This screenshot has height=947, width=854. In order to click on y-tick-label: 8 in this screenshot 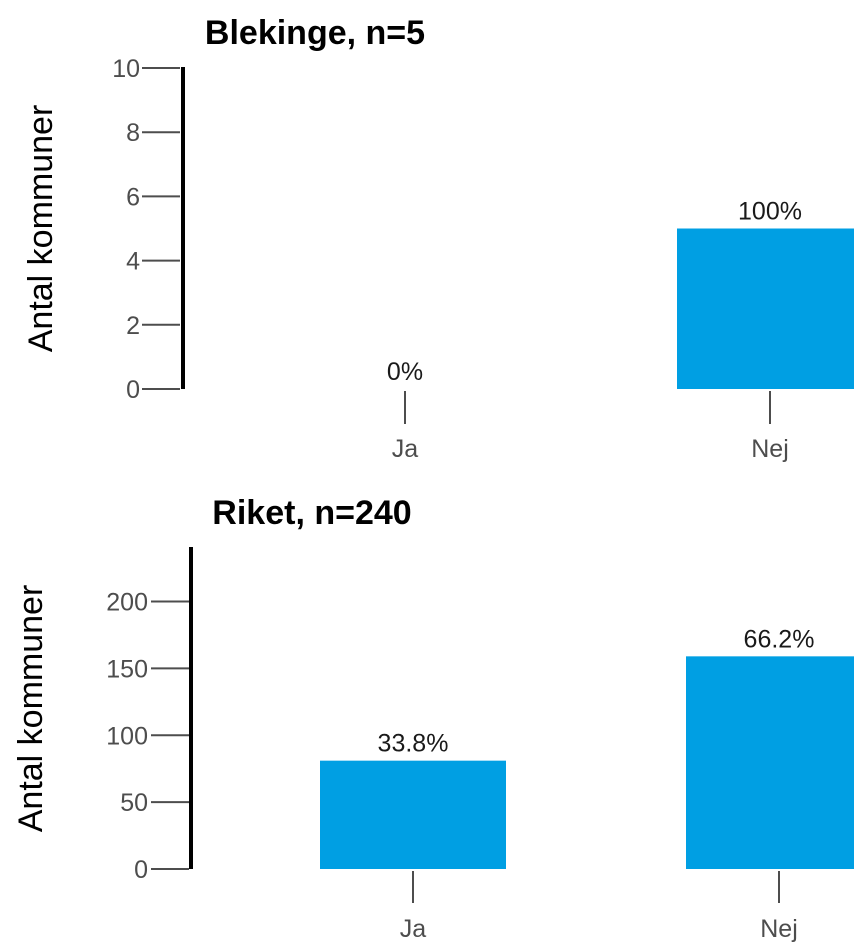, I will do `click(133, 133)`.